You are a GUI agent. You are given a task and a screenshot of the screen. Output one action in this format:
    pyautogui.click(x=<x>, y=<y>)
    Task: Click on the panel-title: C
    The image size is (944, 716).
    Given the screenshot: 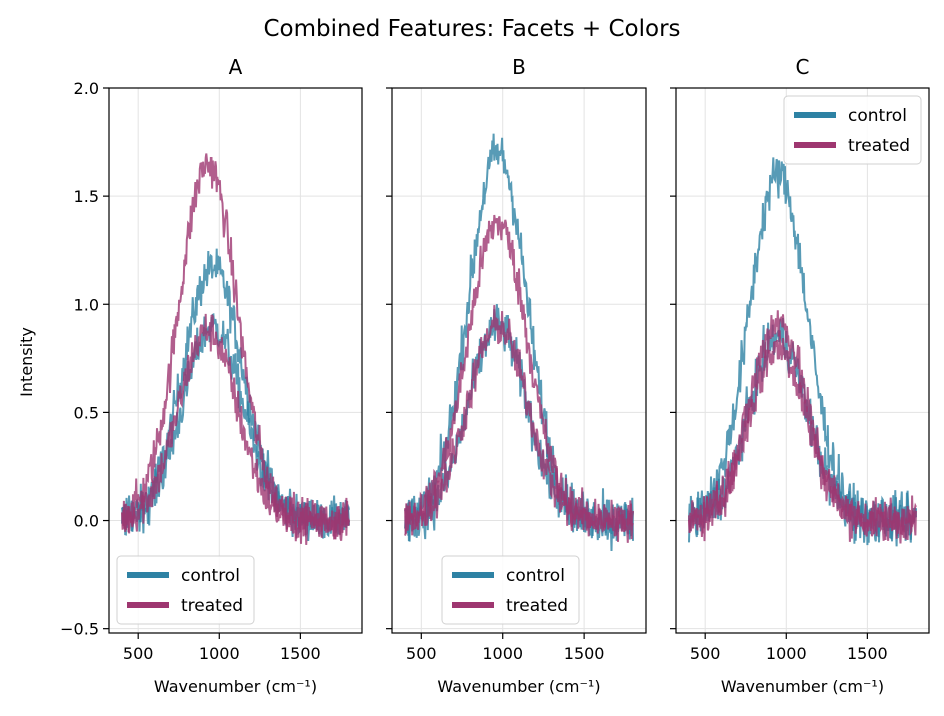 What is the action you would take?
    pyautogui.click(x=803, y=67)
    